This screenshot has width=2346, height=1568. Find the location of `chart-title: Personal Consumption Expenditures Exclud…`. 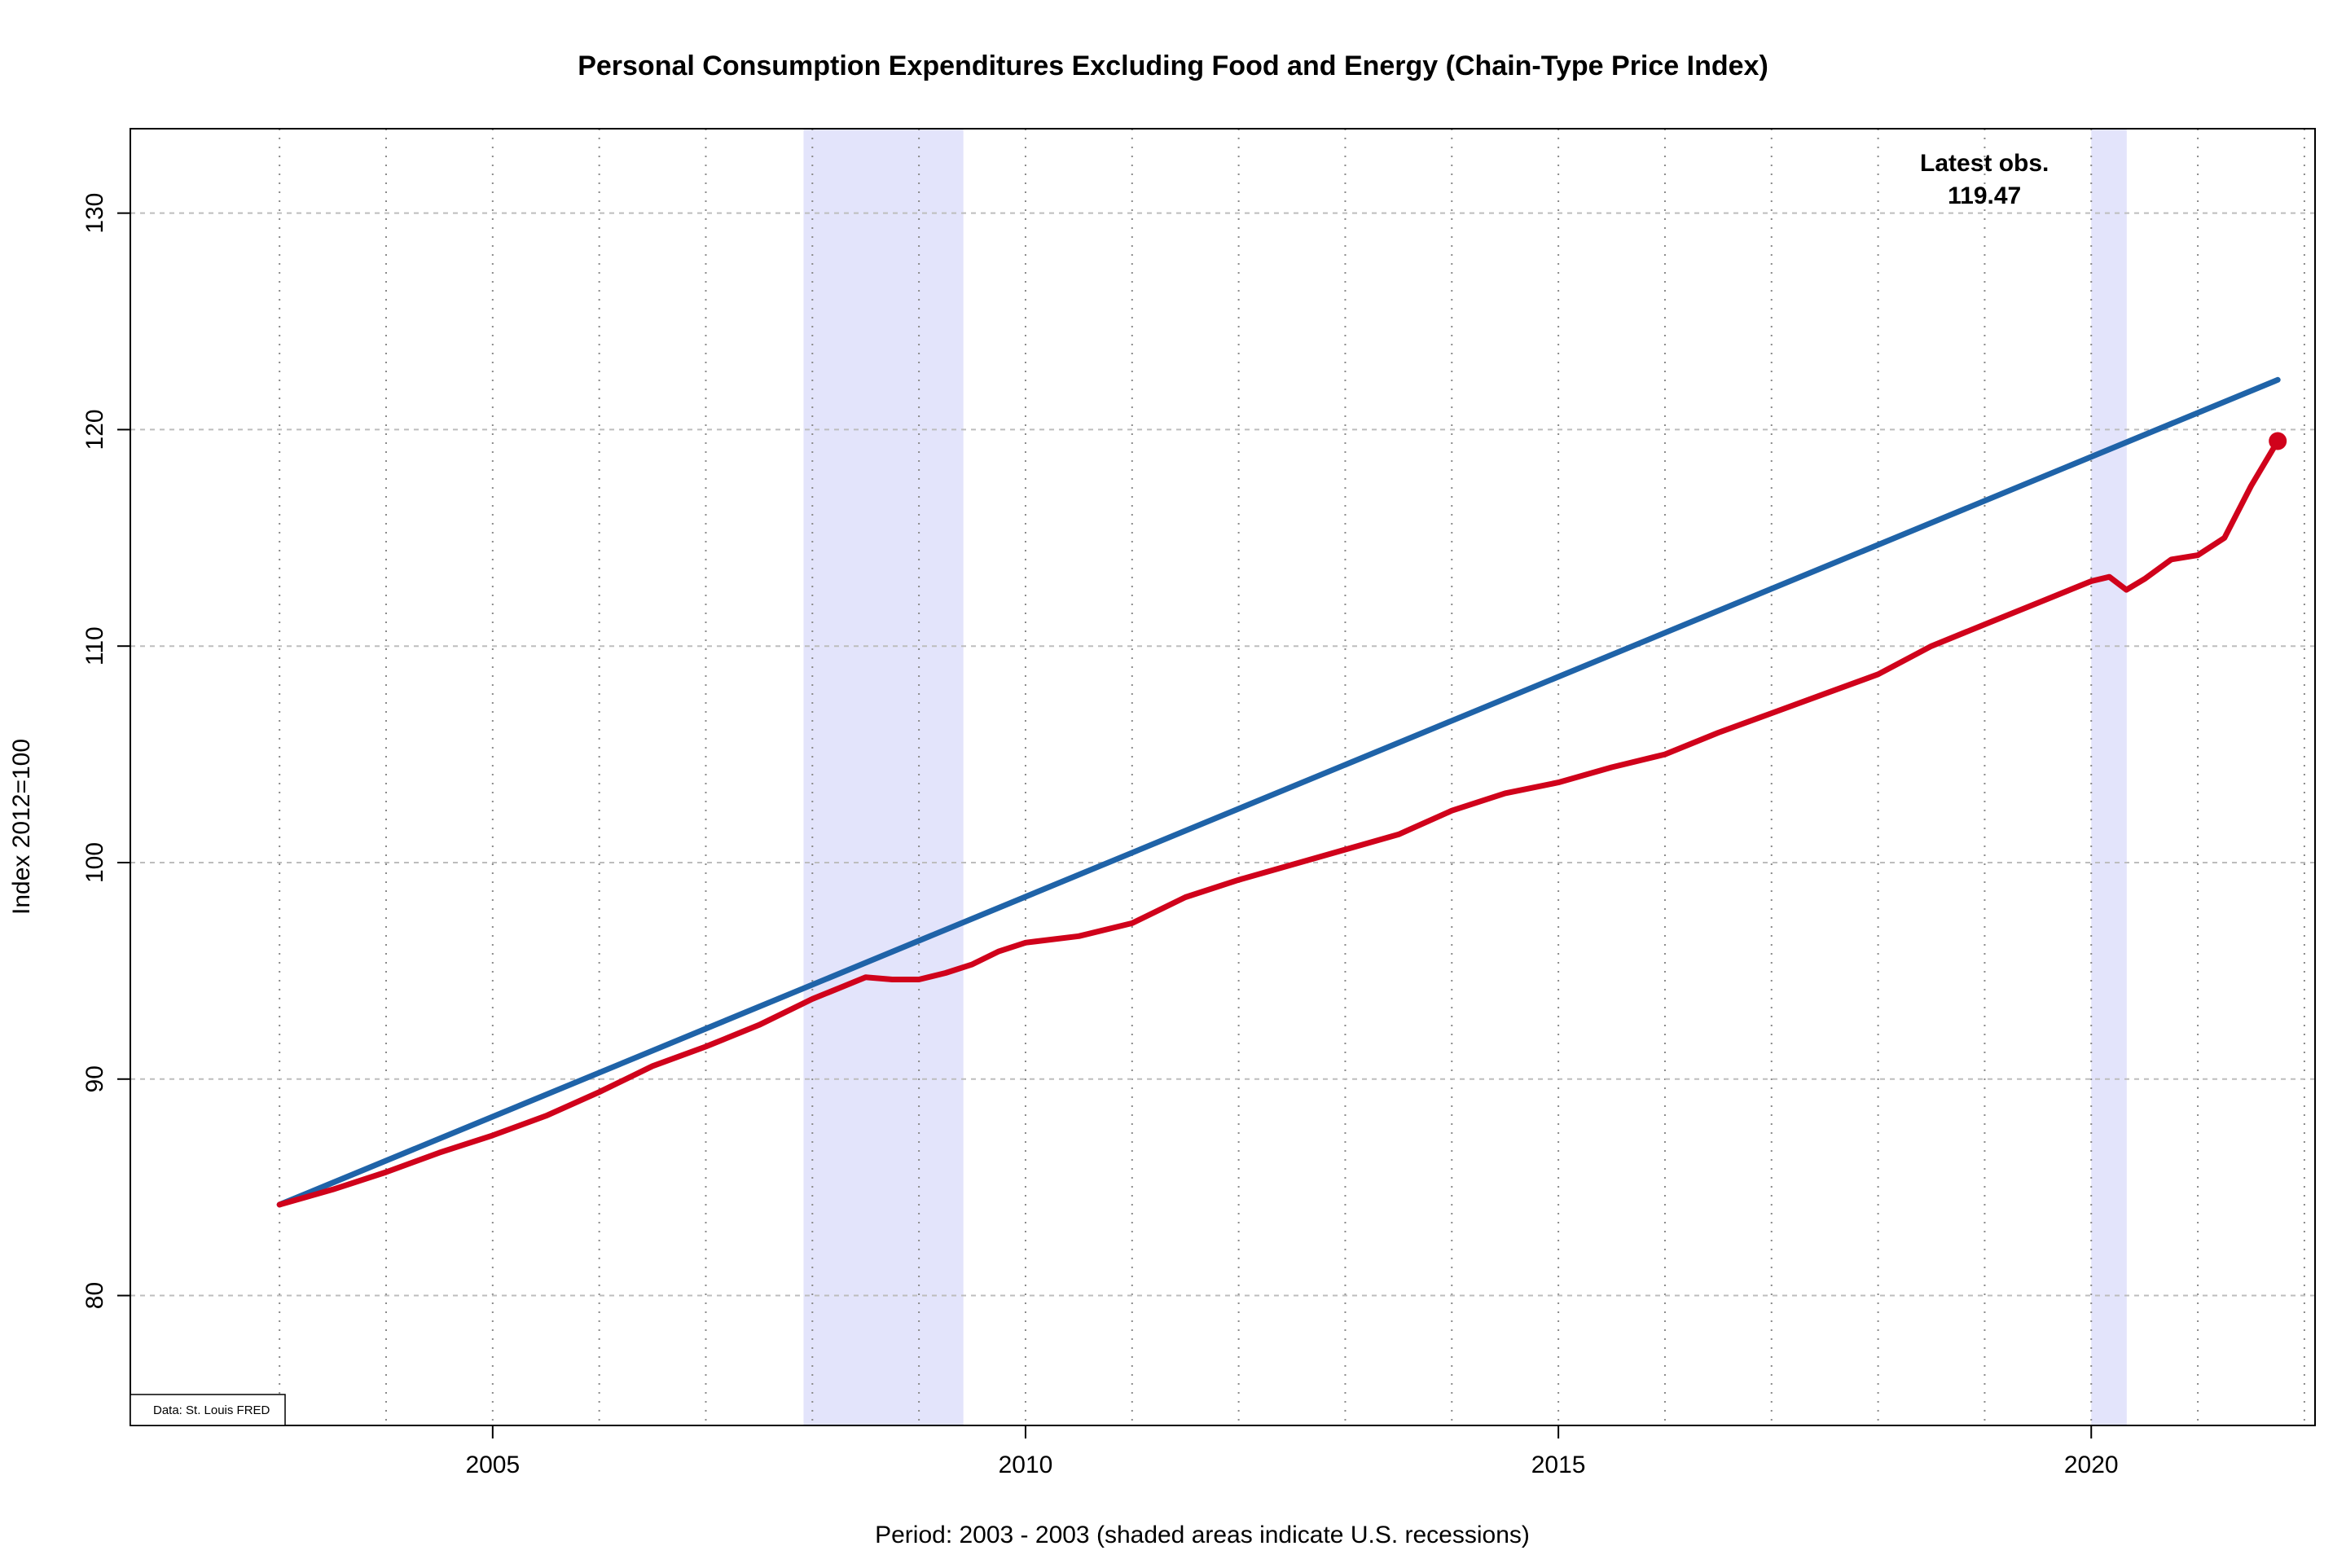

chart-title: Personal Consumption Expenditures Exclud… is located at coordinates (1173, 66).